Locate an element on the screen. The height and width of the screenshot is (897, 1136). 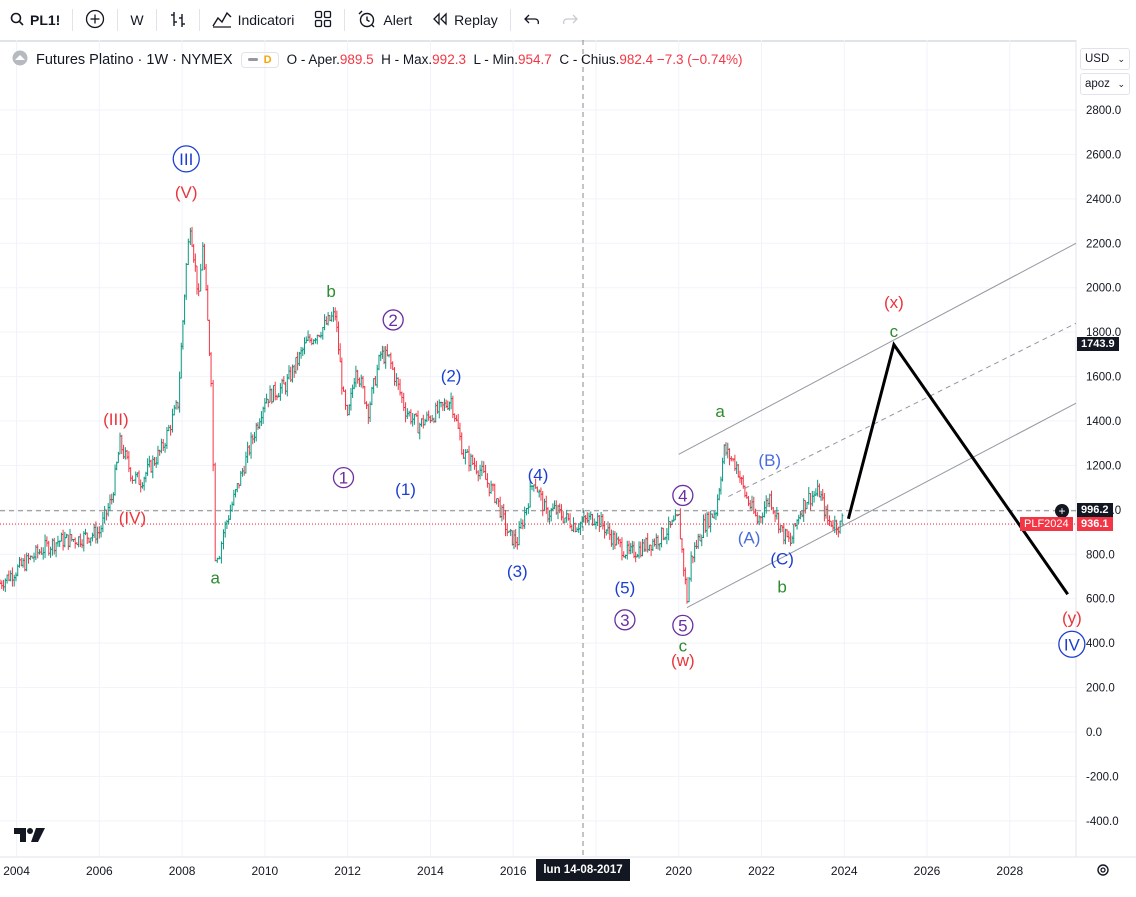
alert-button: Alert is located at coordinates (384, 20).